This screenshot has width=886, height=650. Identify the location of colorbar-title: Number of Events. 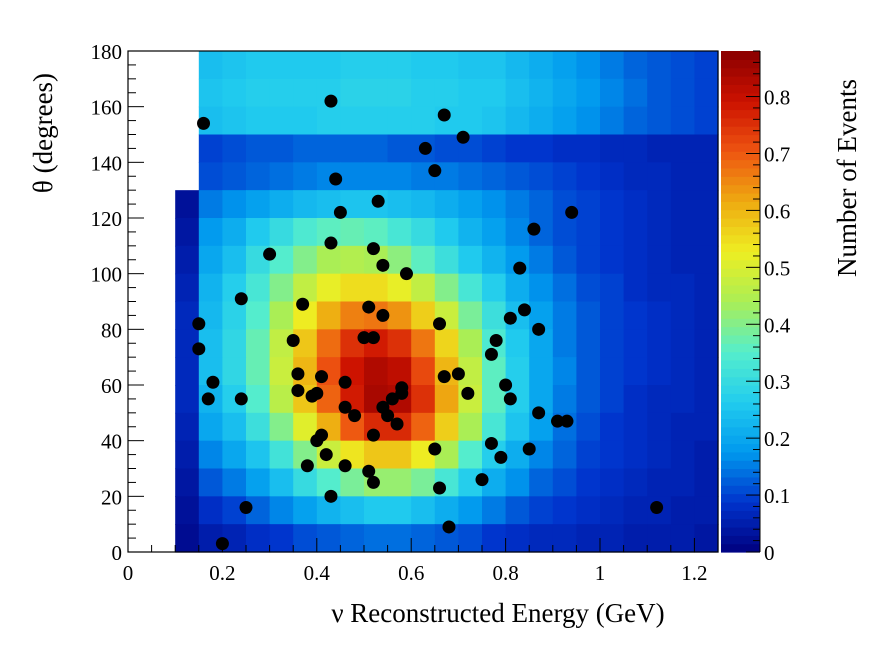
(847, 178).